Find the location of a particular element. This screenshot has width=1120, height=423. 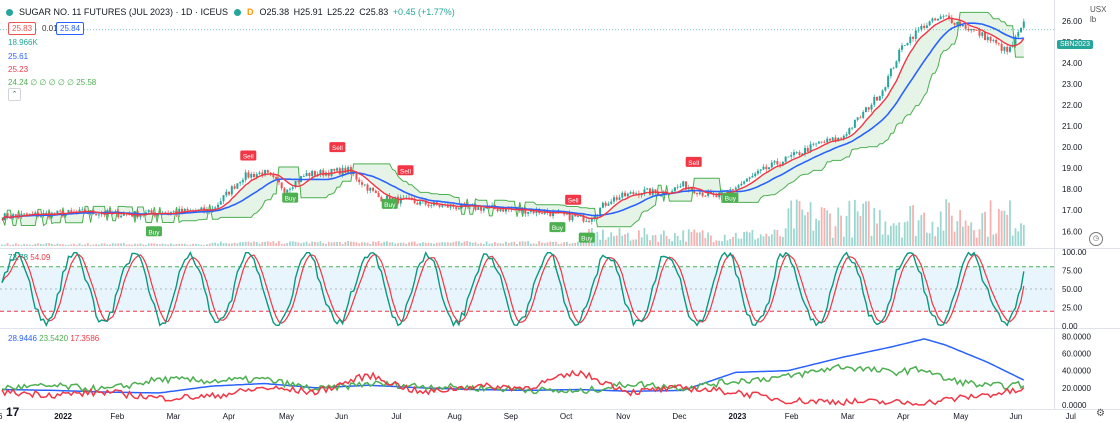

signal-buy: Buy is located at coordinates (389, 203).